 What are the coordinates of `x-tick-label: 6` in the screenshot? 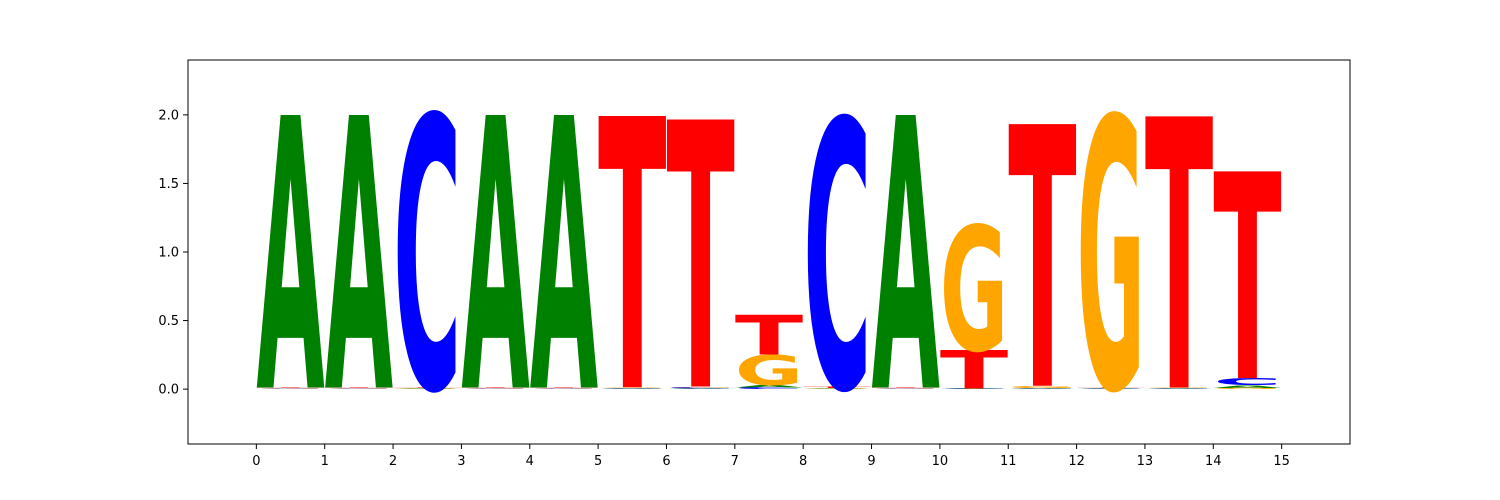 It's located at (666, 461).